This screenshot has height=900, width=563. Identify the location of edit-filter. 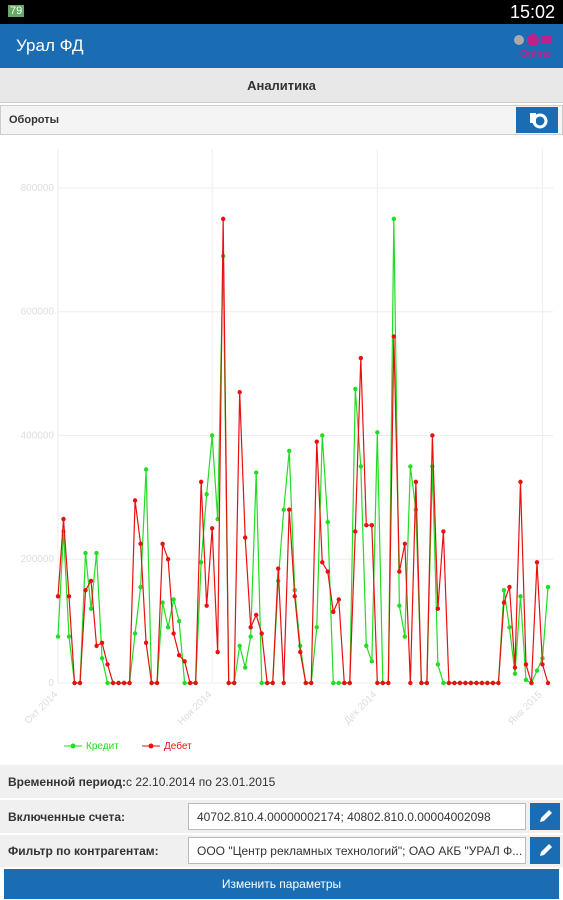
(545, 850).